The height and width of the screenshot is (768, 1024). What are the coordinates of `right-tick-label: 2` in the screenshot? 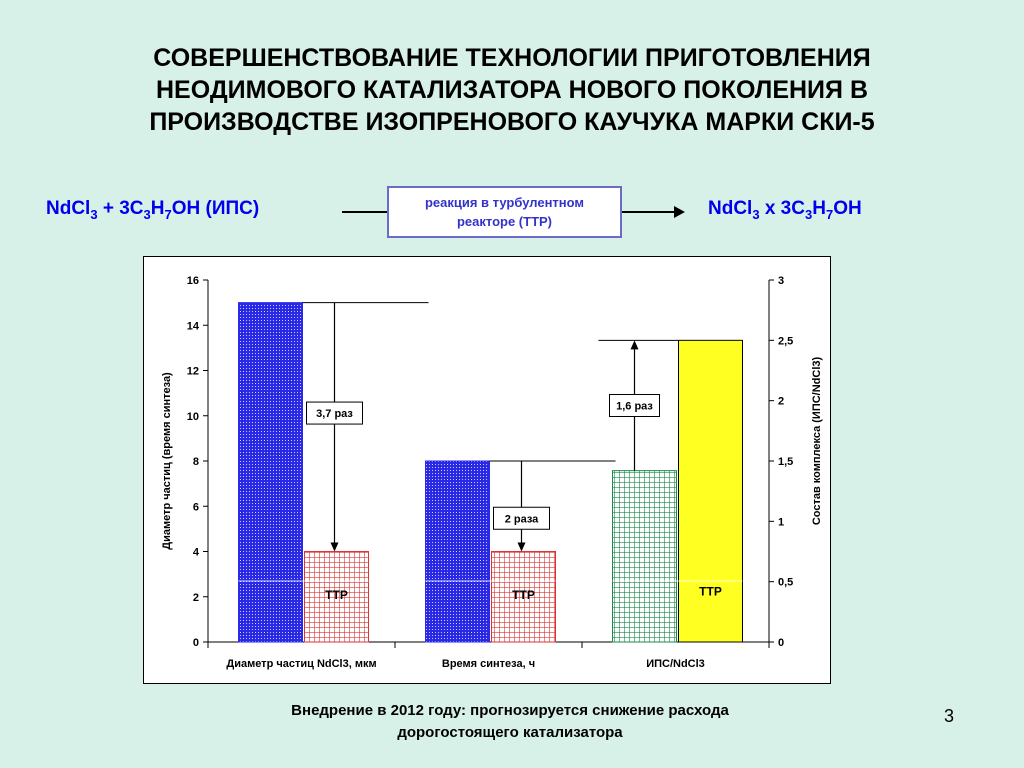 It's located at (781, 402).